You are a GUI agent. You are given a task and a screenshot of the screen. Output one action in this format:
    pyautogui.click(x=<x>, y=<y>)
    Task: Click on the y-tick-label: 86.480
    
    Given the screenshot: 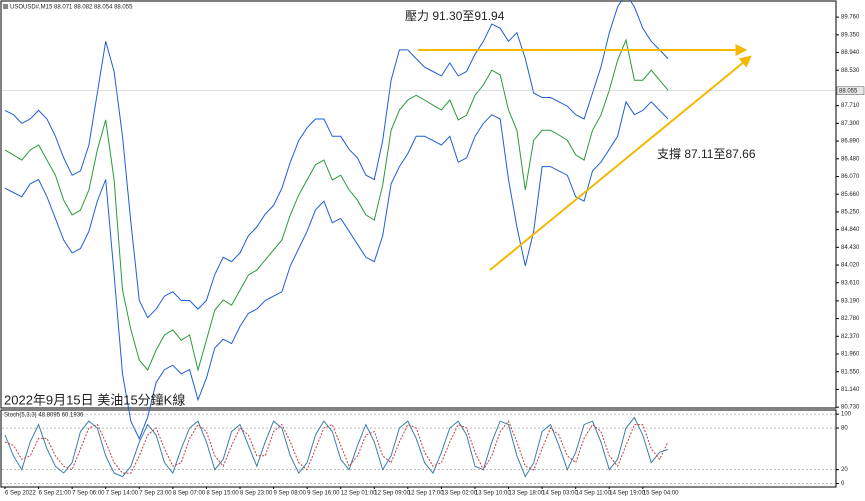 What is the action you would take?
    pyautogui.click(x=850, y=159)
    